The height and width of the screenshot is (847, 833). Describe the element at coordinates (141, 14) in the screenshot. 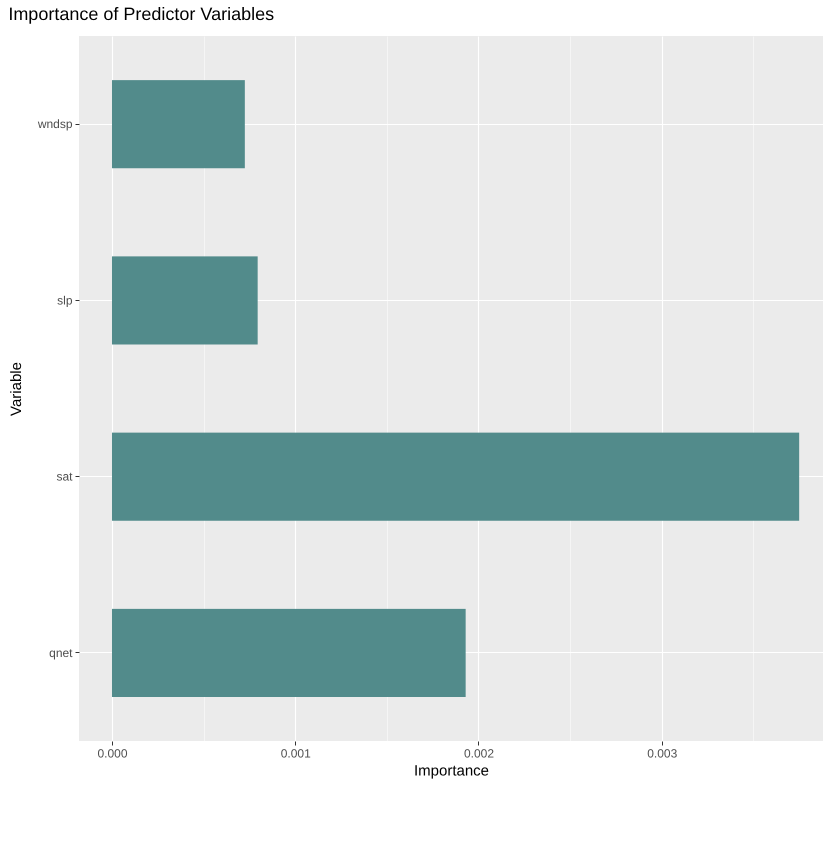

I see `chart-title: Importance of Predictor Variables` at that location.